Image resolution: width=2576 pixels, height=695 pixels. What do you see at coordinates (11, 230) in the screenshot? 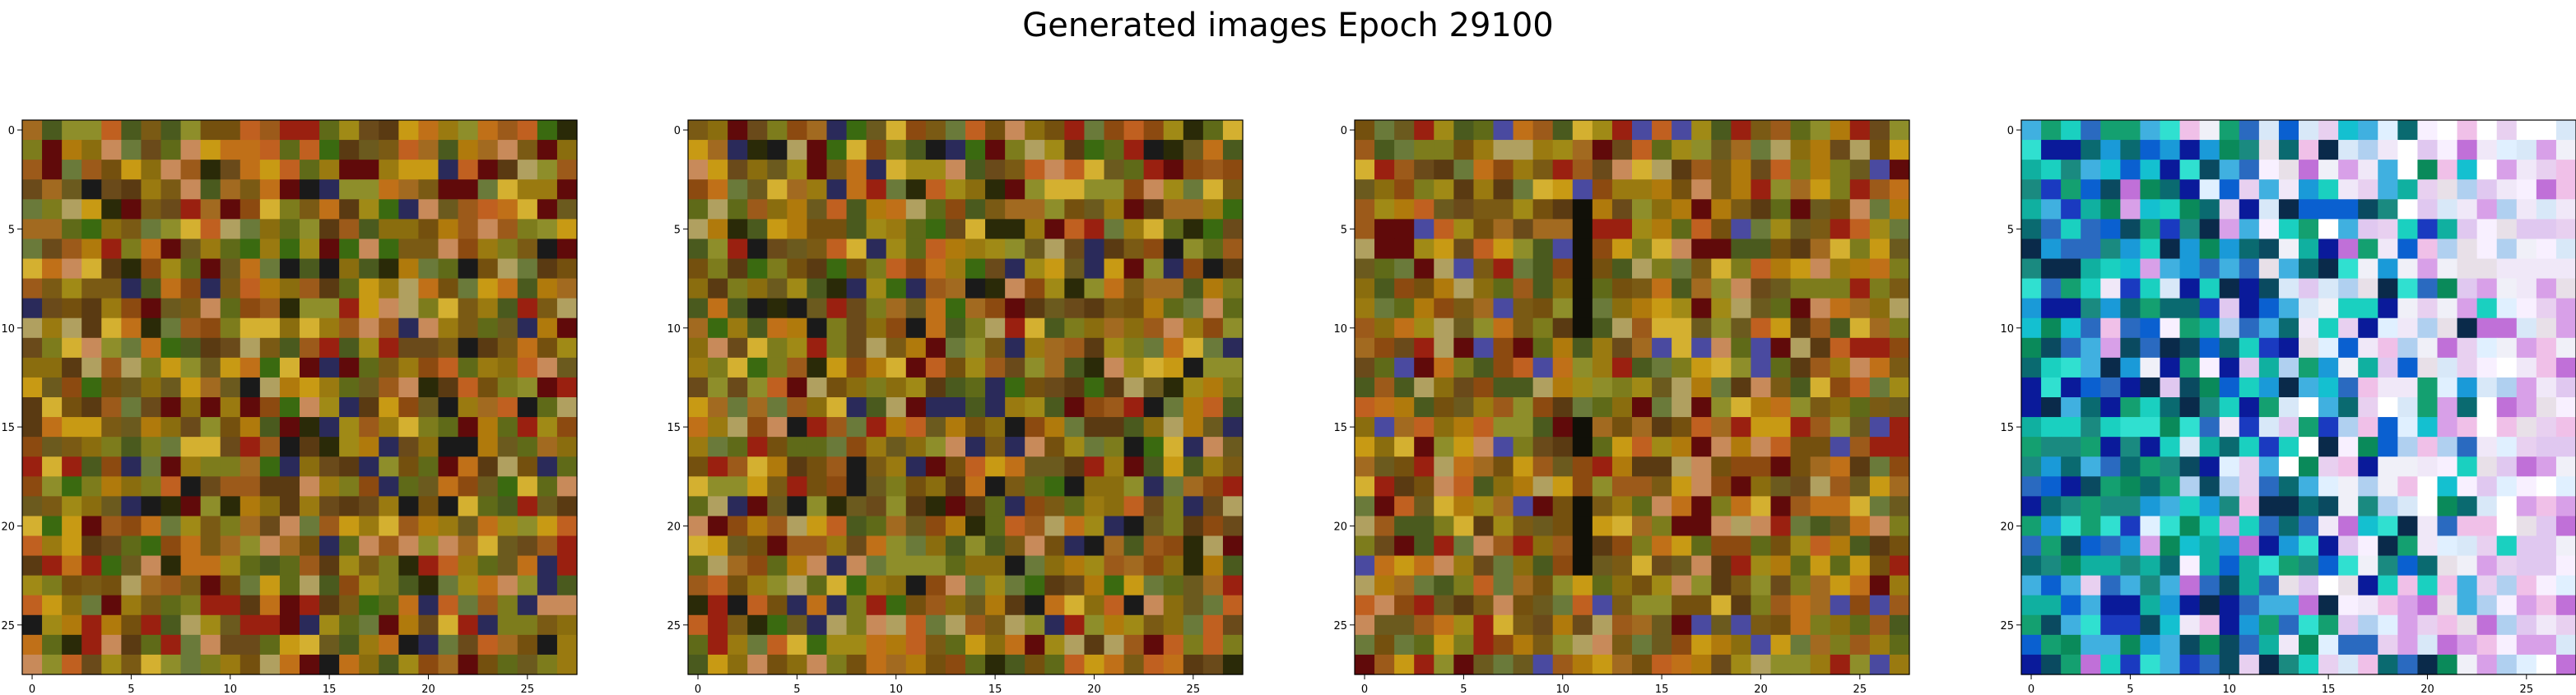
I see `y-tick-label: 5` at bounding box center [11, 230].